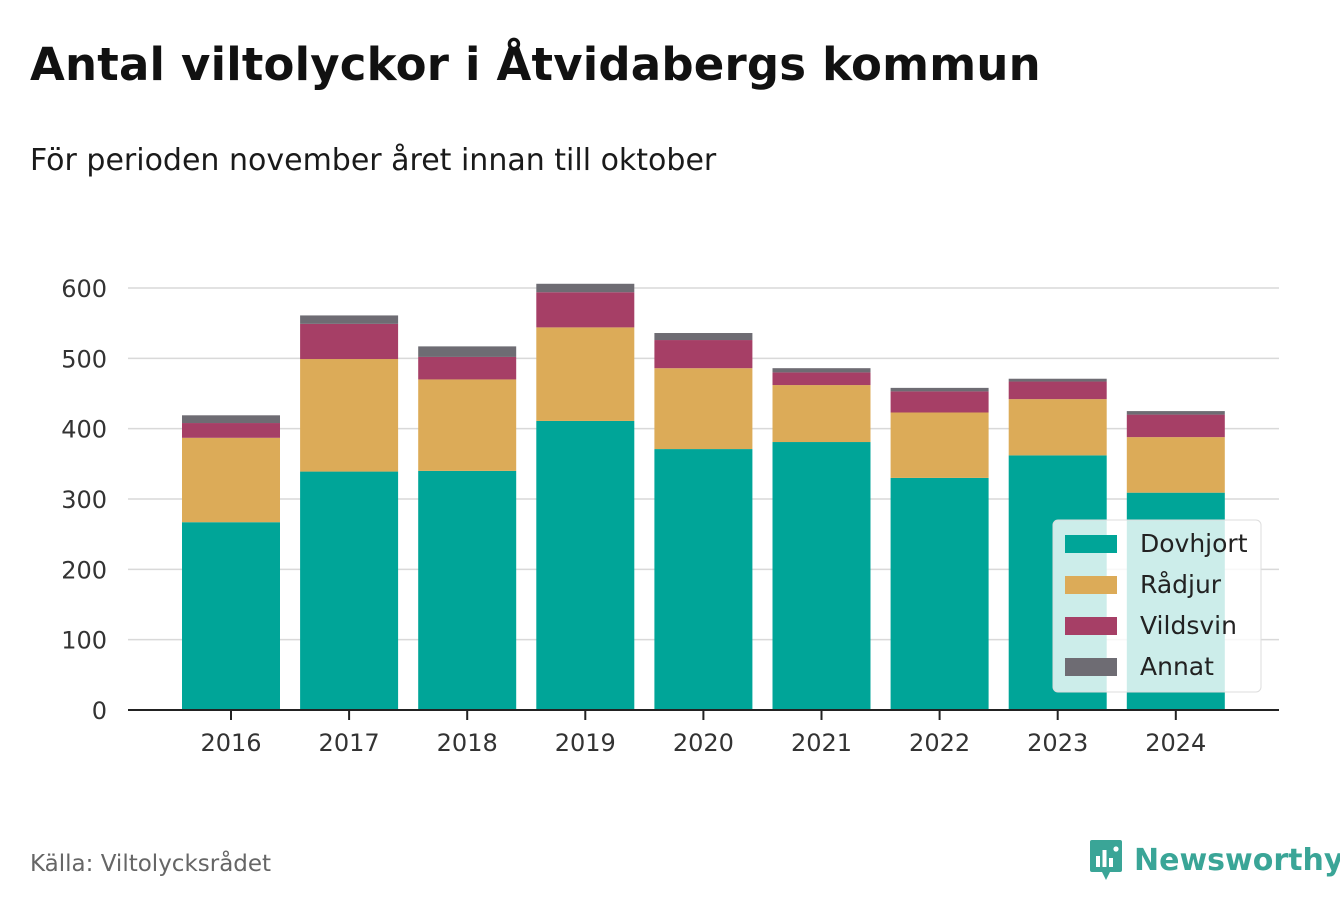 This screenshot has height=913, width=1340. Describe the element at coordinates (939, 402) in the screenshot. I see `bar-segment-vildsvin-2022` at that location.